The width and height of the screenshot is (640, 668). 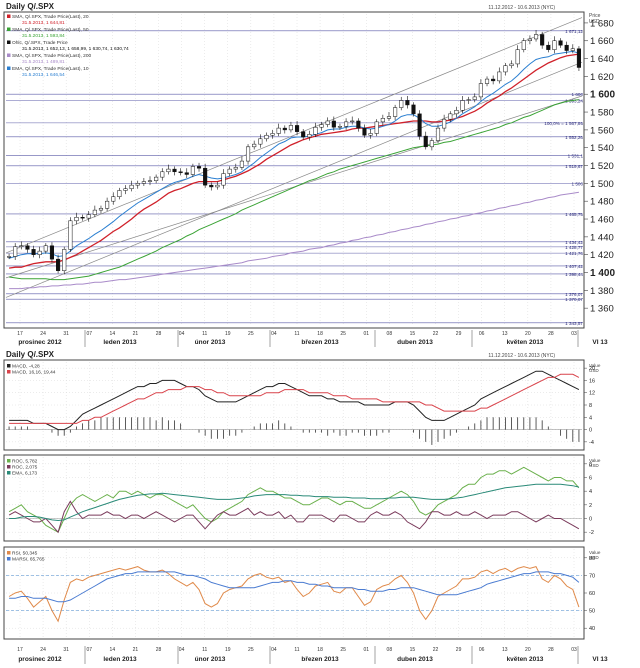 I want to click on level-label: 1 600, so click(x=578, y=94).